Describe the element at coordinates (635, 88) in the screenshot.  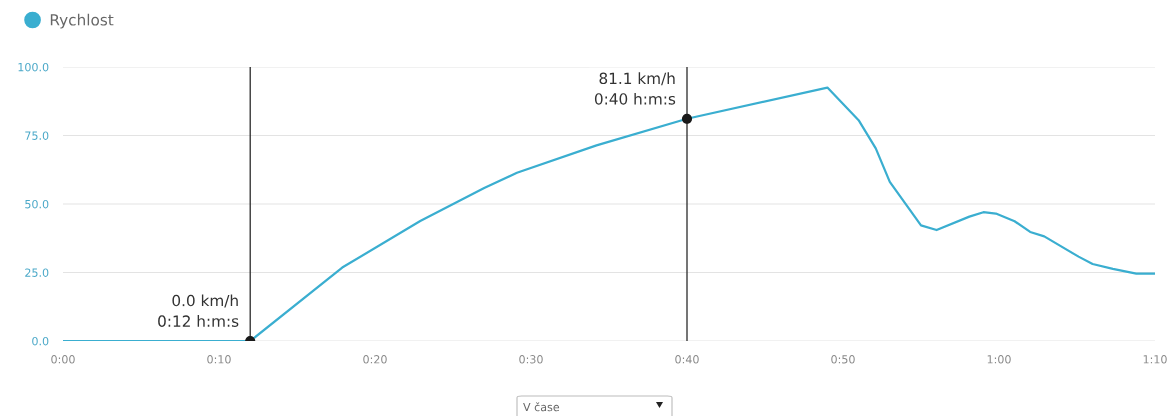
I see `annotation: 81.1 km/h 0:40 h:m:s` at that location.